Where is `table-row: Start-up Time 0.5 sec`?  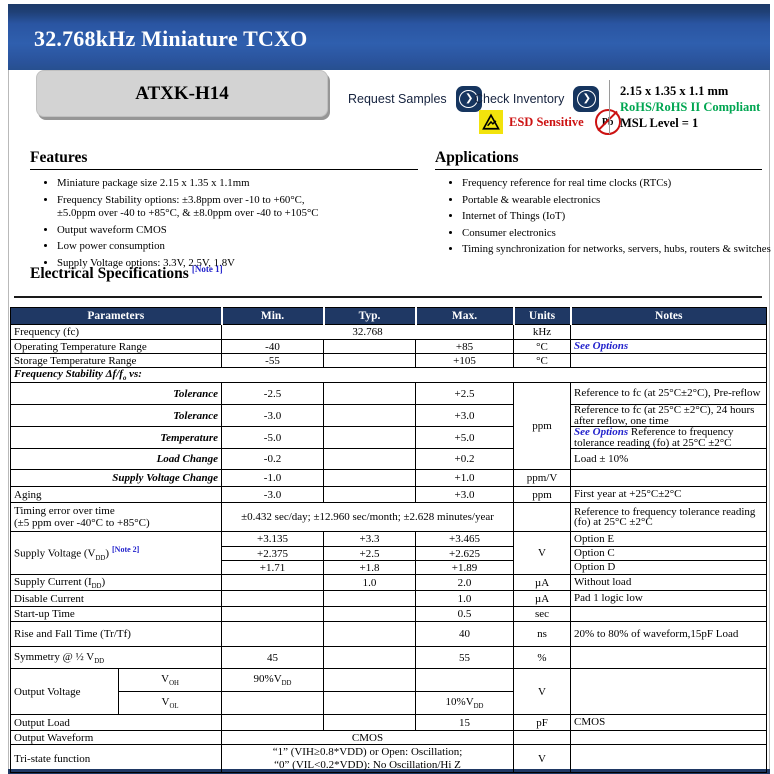
table-row: Start-up Time 0.5 sec is located at coordinates (388, 614).